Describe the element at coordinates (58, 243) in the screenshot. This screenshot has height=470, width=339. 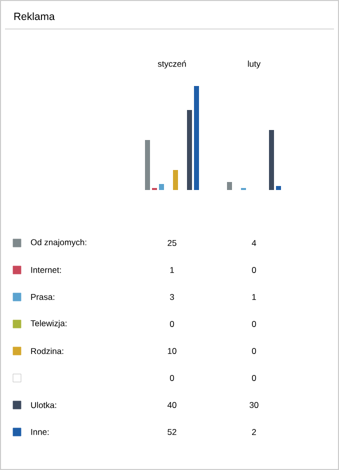
I see `legend-label: Od znajomych:` at that location.